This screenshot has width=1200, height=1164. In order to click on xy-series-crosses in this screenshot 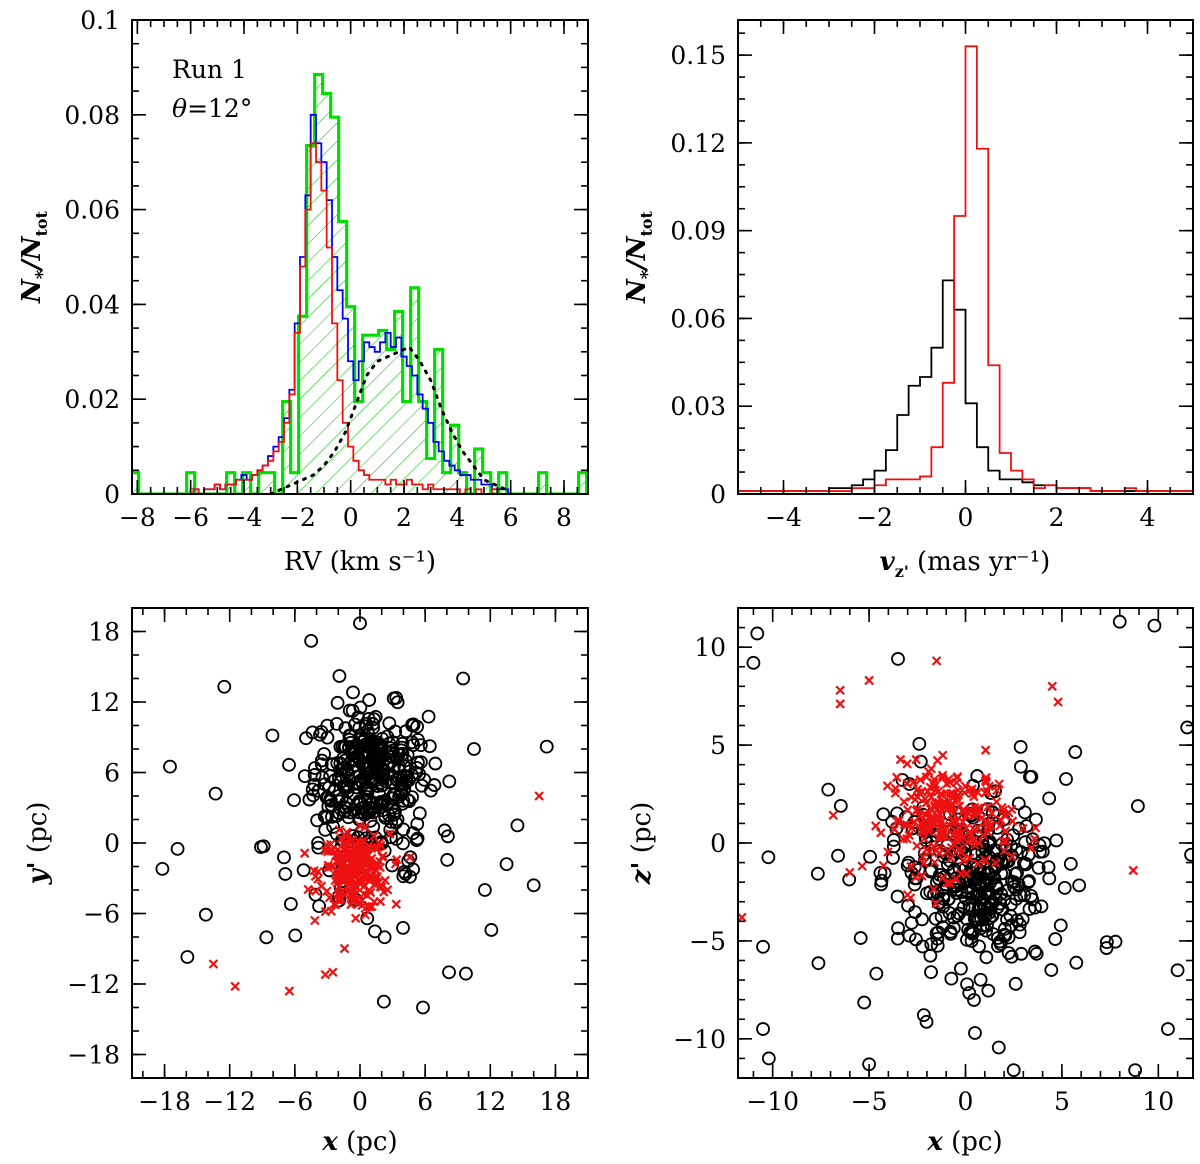, I will do `click(376, 893)`.